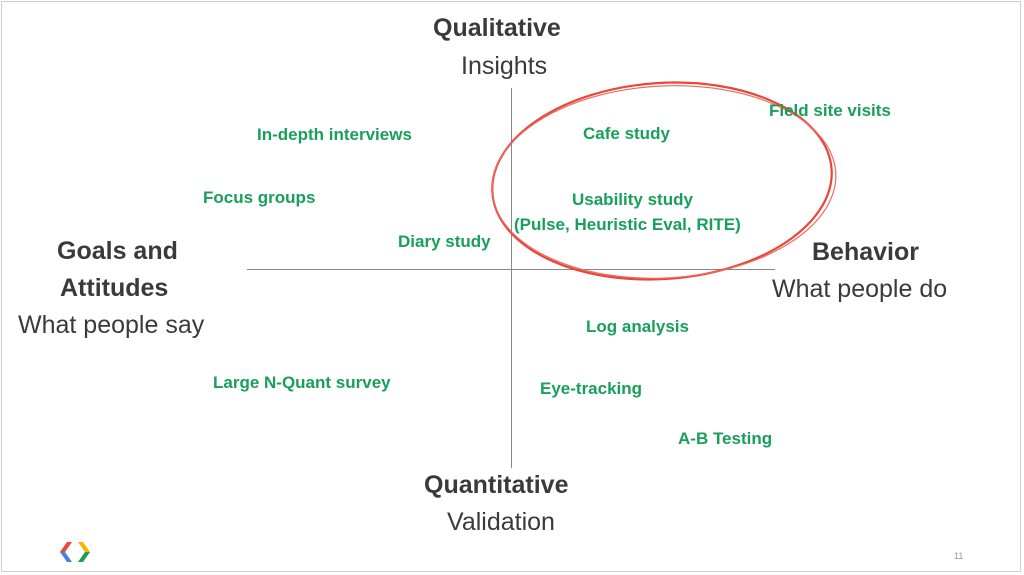  What do you see at coordinates (860, 289) in the screenshot?
I see `axis-right-subtitle: What people do` at bounding box center [860, 289].